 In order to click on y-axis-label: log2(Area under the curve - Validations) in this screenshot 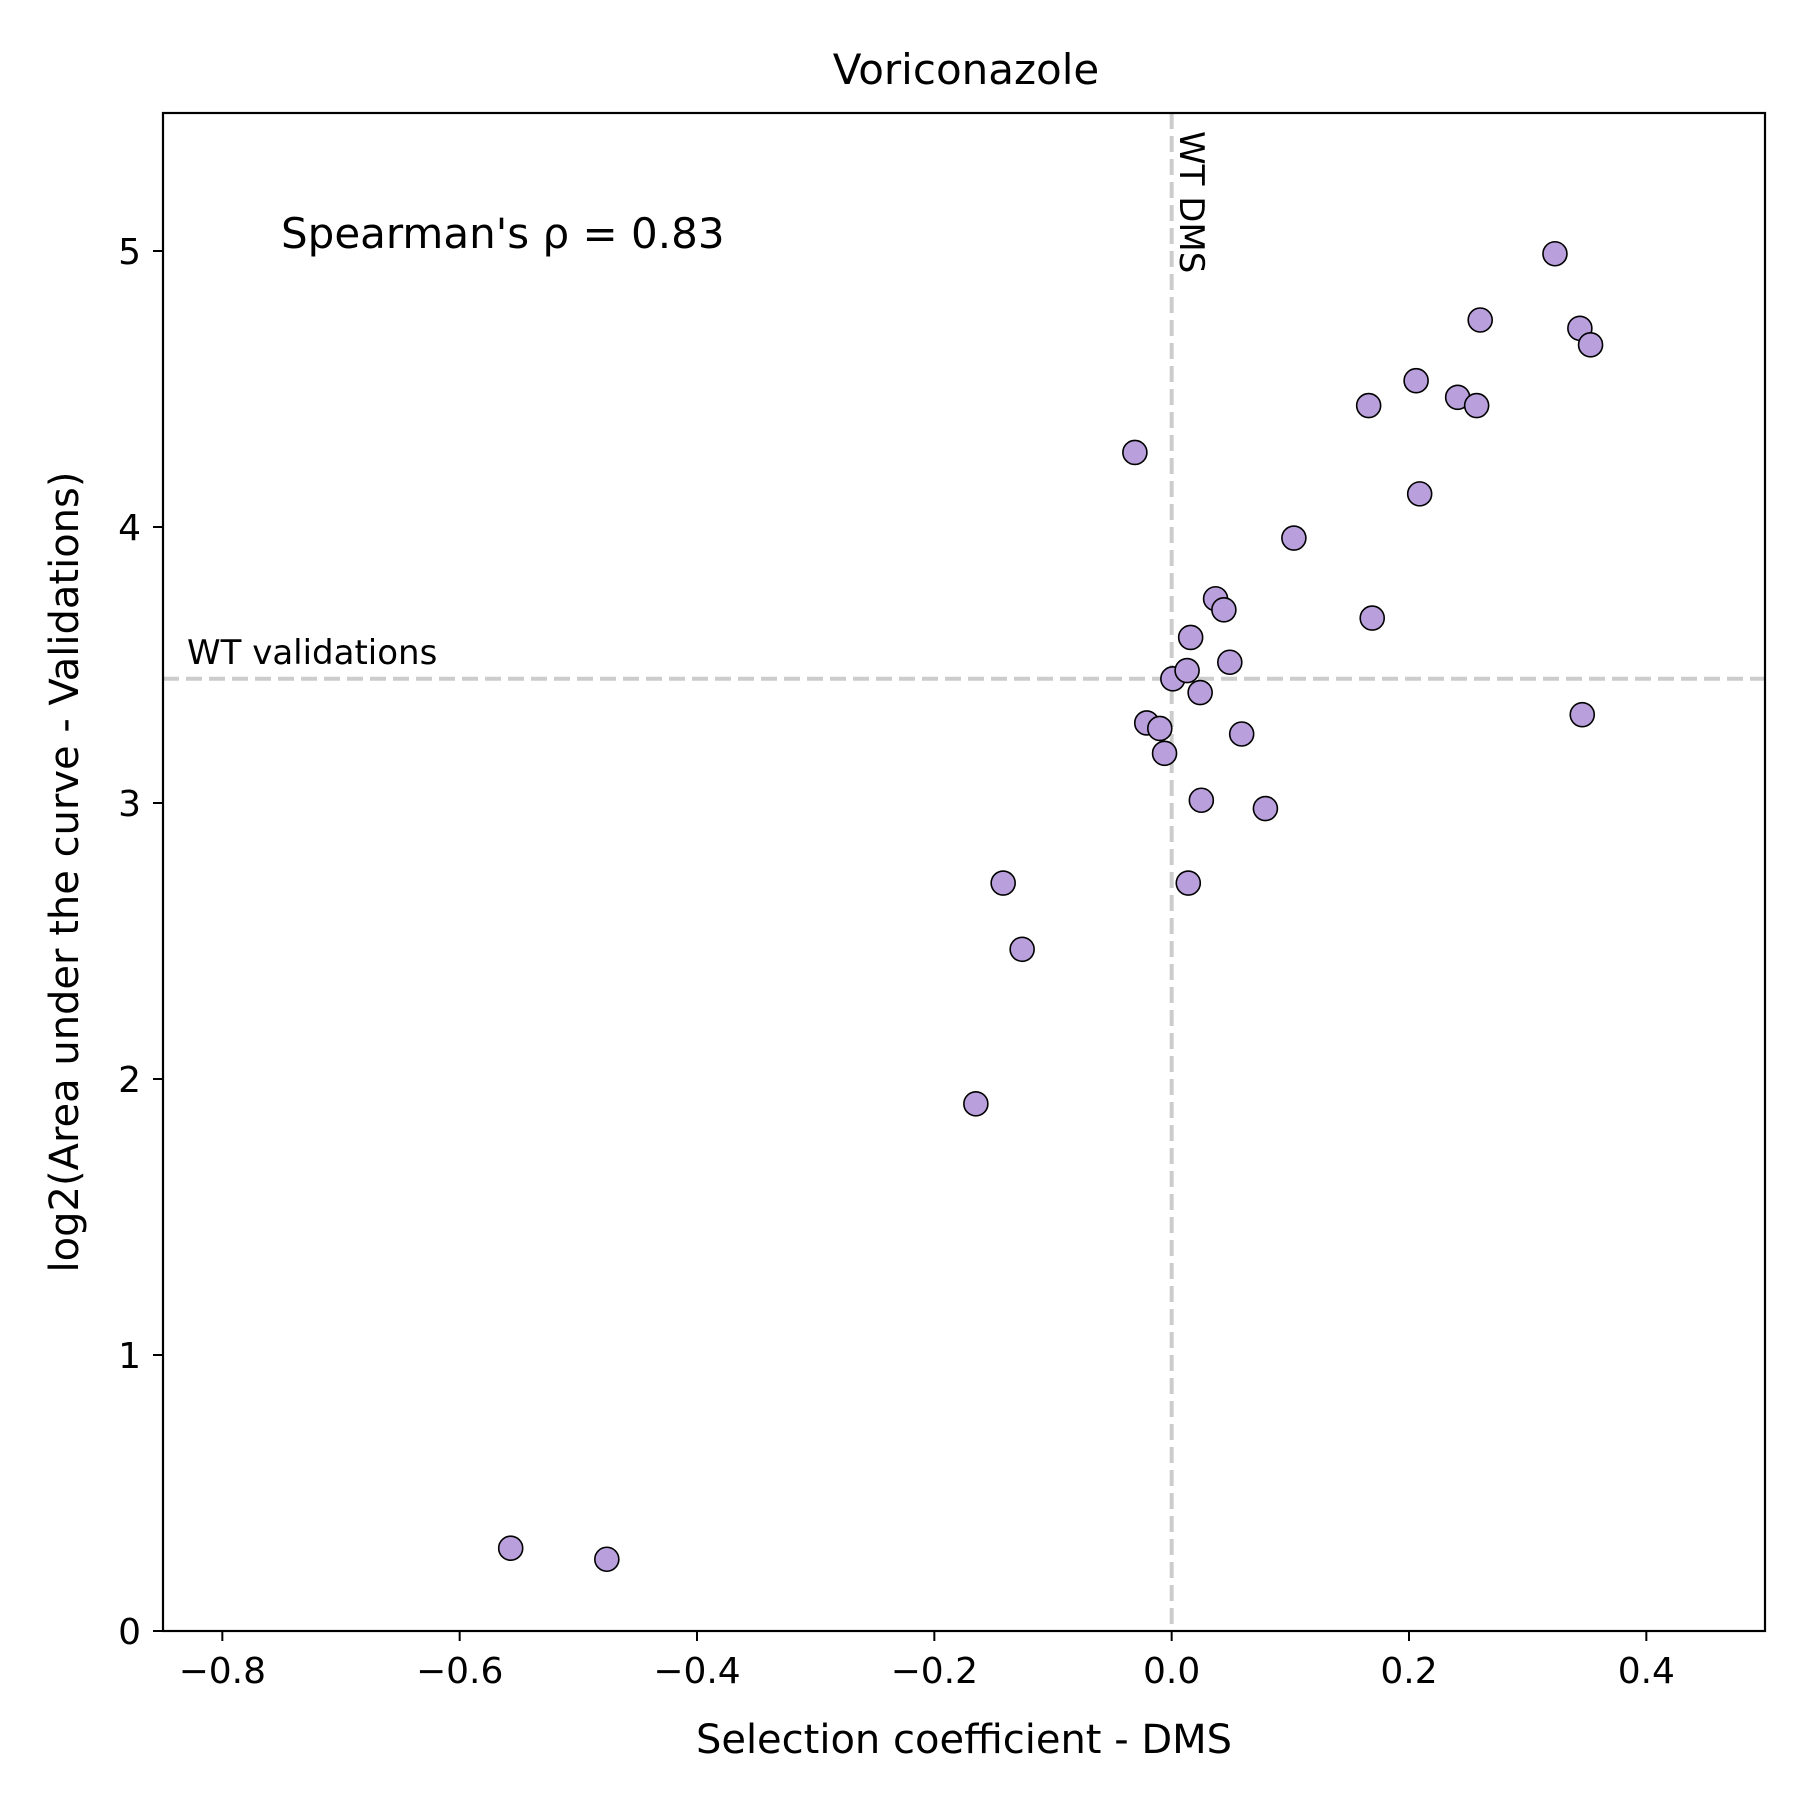, I will do `click(65, 872)`.